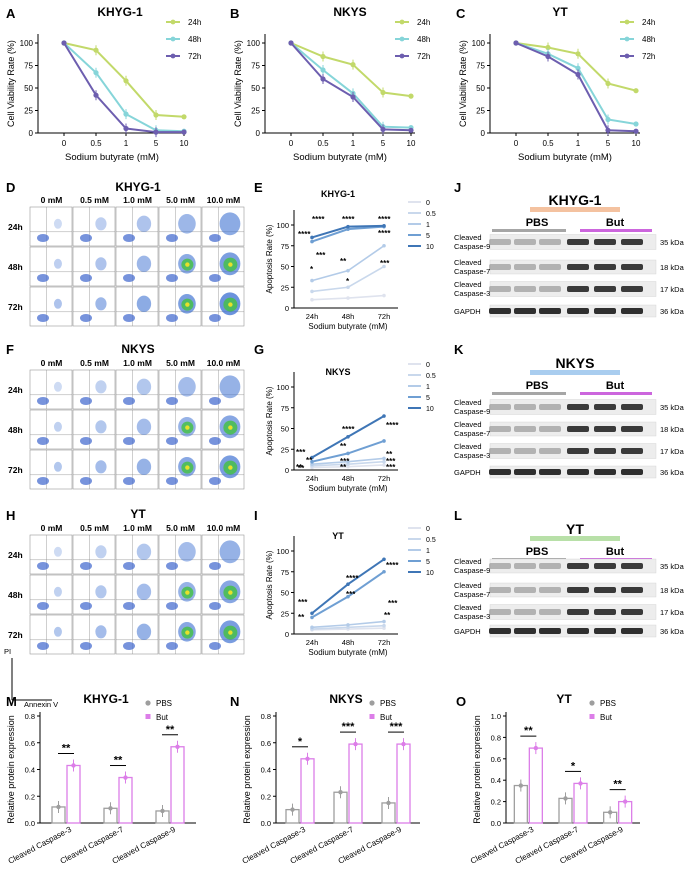 The width and height of the screenshot is (687, 882). What do you see at coordinates (615, 223) in the screenshot?
I see `group-label-but: But` at bounding box center [615, 223].